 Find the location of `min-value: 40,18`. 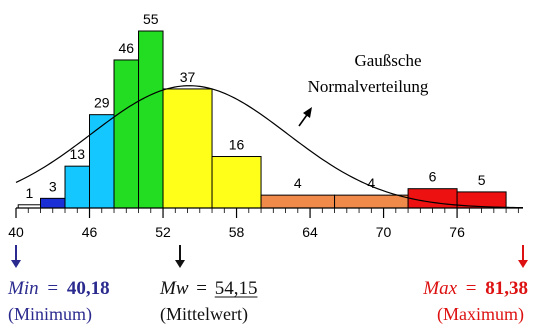

min-value: 40,18 is located at coordinates (88, 288).